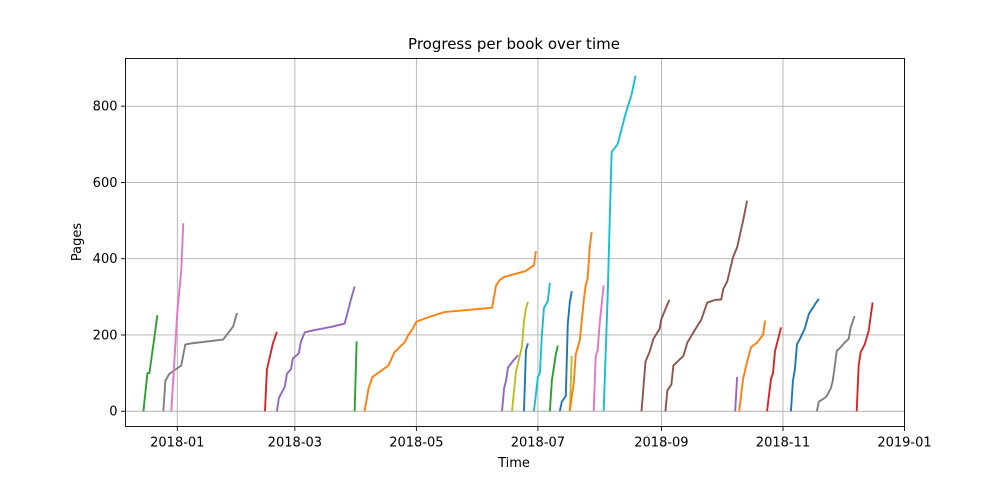 This screenshot has height=480, width=1003. I want to click on x-axis-label: Time, so click(513, 463).